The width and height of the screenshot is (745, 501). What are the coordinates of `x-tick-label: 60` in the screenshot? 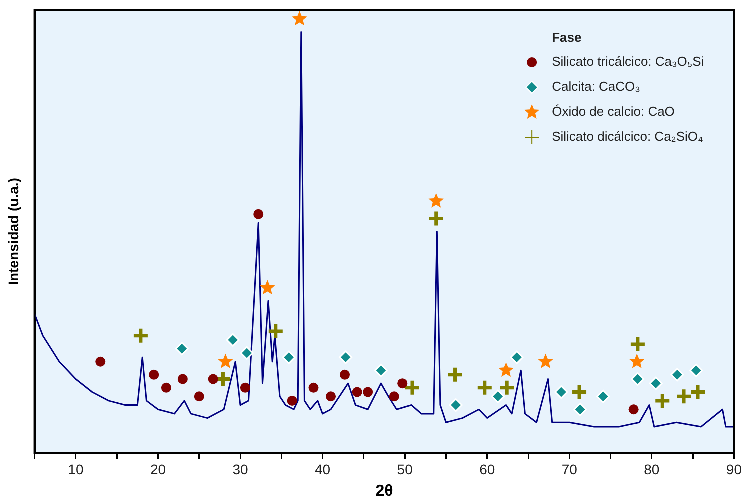 It's located at (488, 469).